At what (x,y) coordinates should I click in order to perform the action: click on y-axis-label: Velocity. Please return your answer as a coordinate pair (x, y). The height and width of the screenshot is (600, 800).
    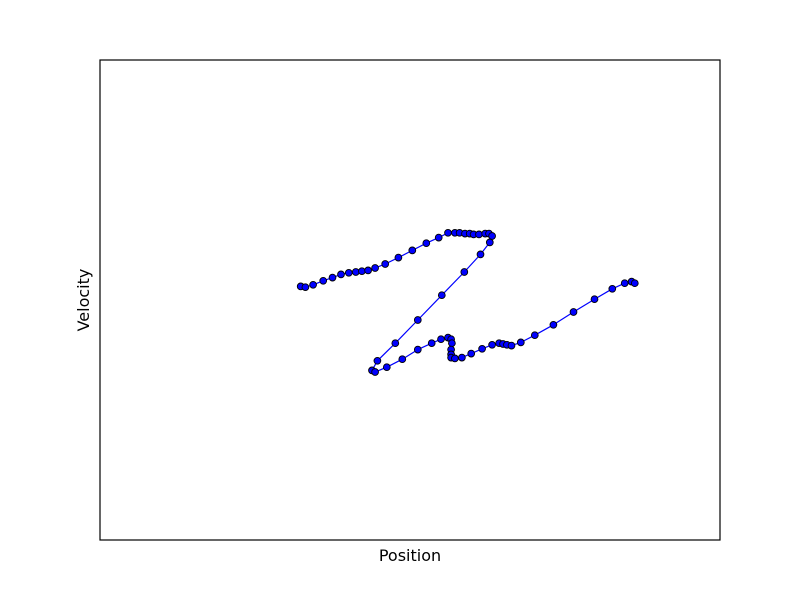
    Looking at the image, I should click on (83, 300).